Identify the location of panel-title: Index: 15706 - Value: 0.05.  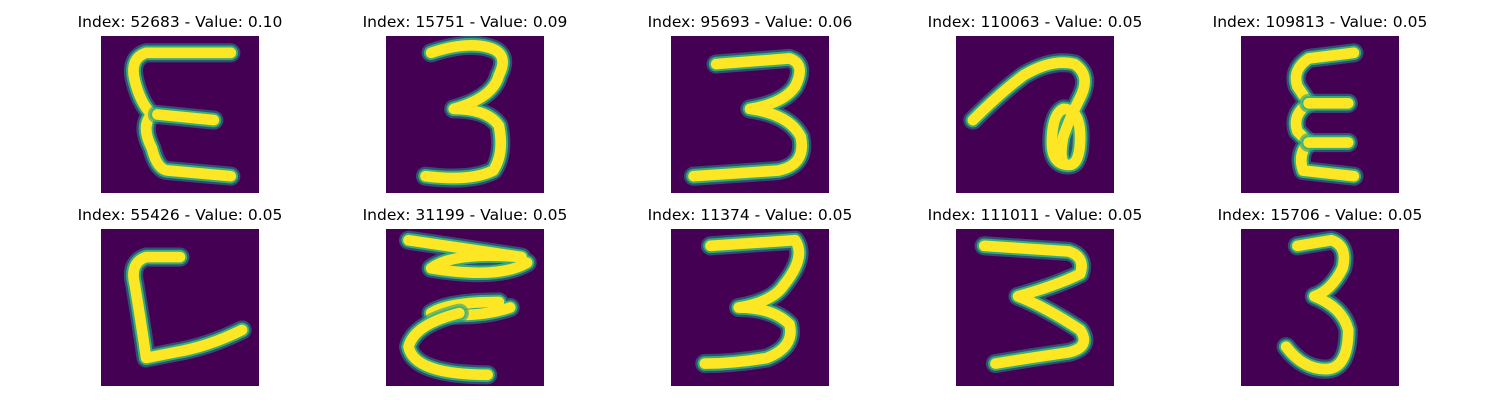
(1320, 215).